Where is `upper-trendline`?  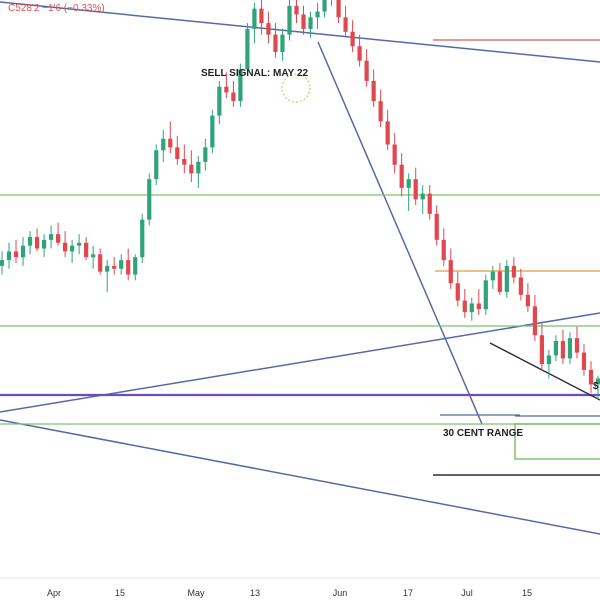
upper-trendline is located at coordinates (300, 32).